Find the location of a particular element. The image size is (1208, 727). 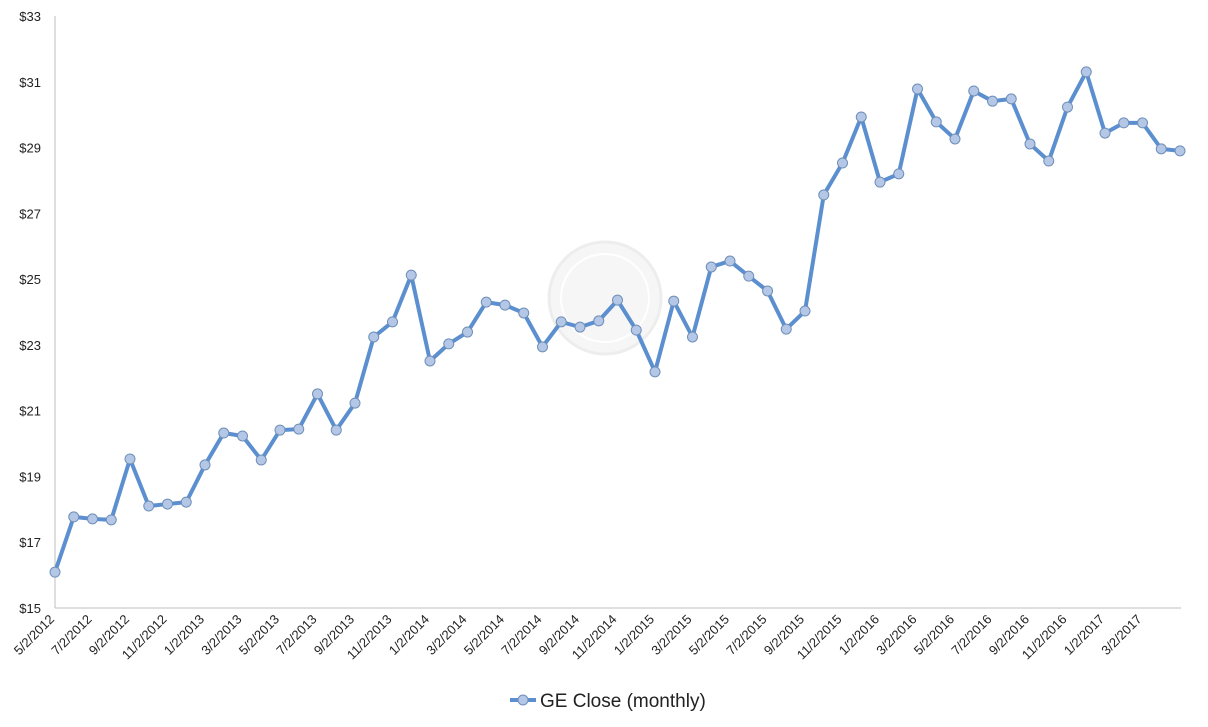

y-tick-label: $33 is located at coordinates (30, 16).